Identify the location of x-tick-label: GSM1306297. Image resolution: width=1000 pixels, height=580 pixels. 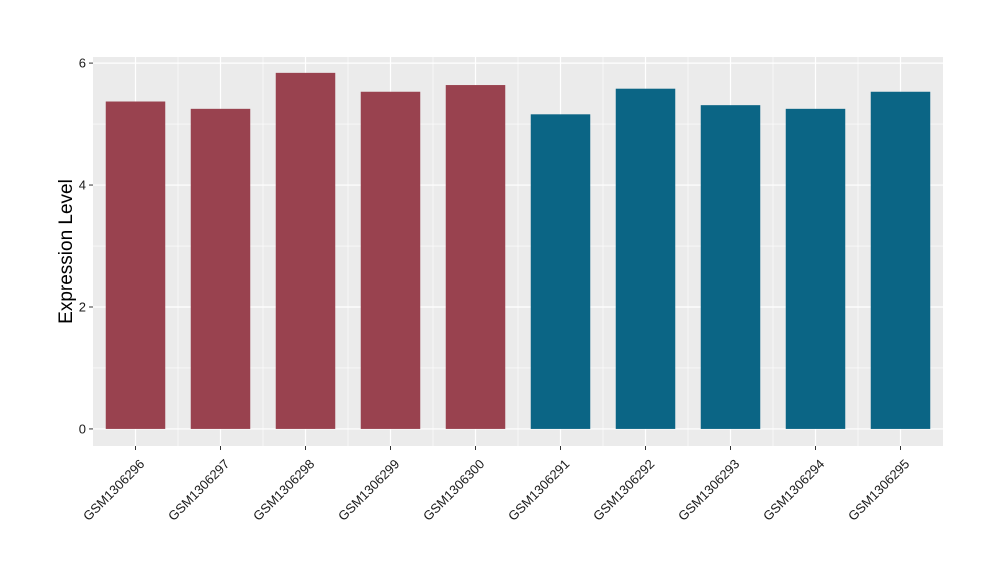
(198, 489).